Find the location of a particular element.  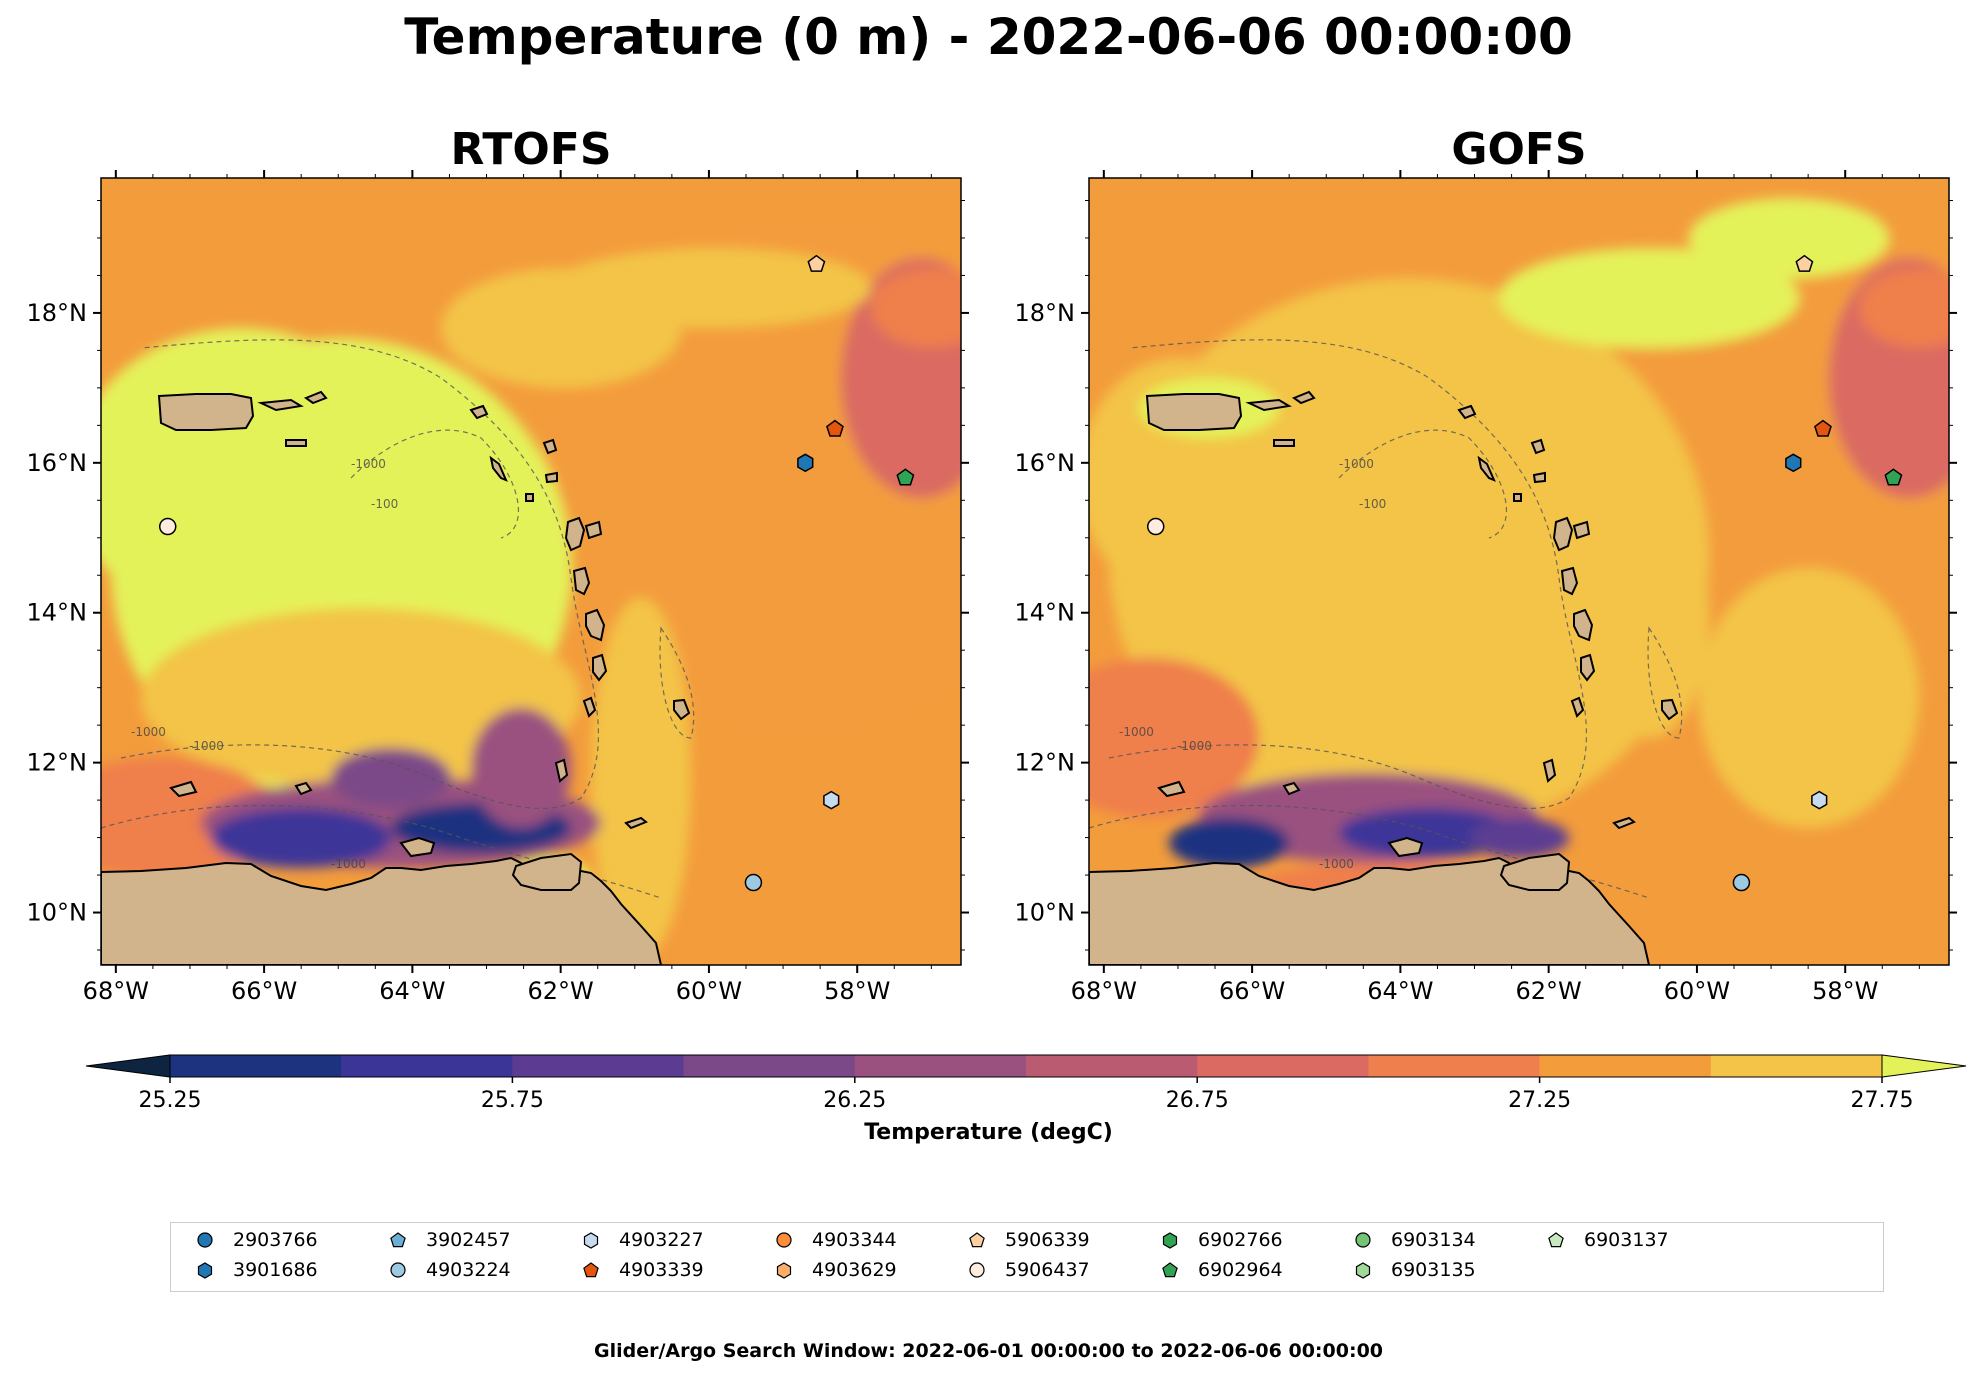

legend-item-6903134: 6903134 is located at coordinates (1414, 1240).